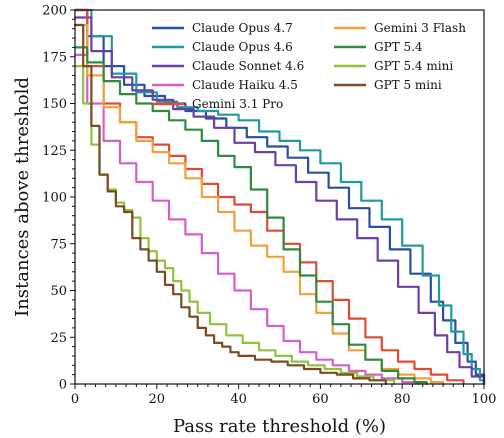 The width and height of the screenshot is (504, 438). Describe the element at coordinates (238, 399) in the screenshot. I see `x-tick-label: 40` at that location.